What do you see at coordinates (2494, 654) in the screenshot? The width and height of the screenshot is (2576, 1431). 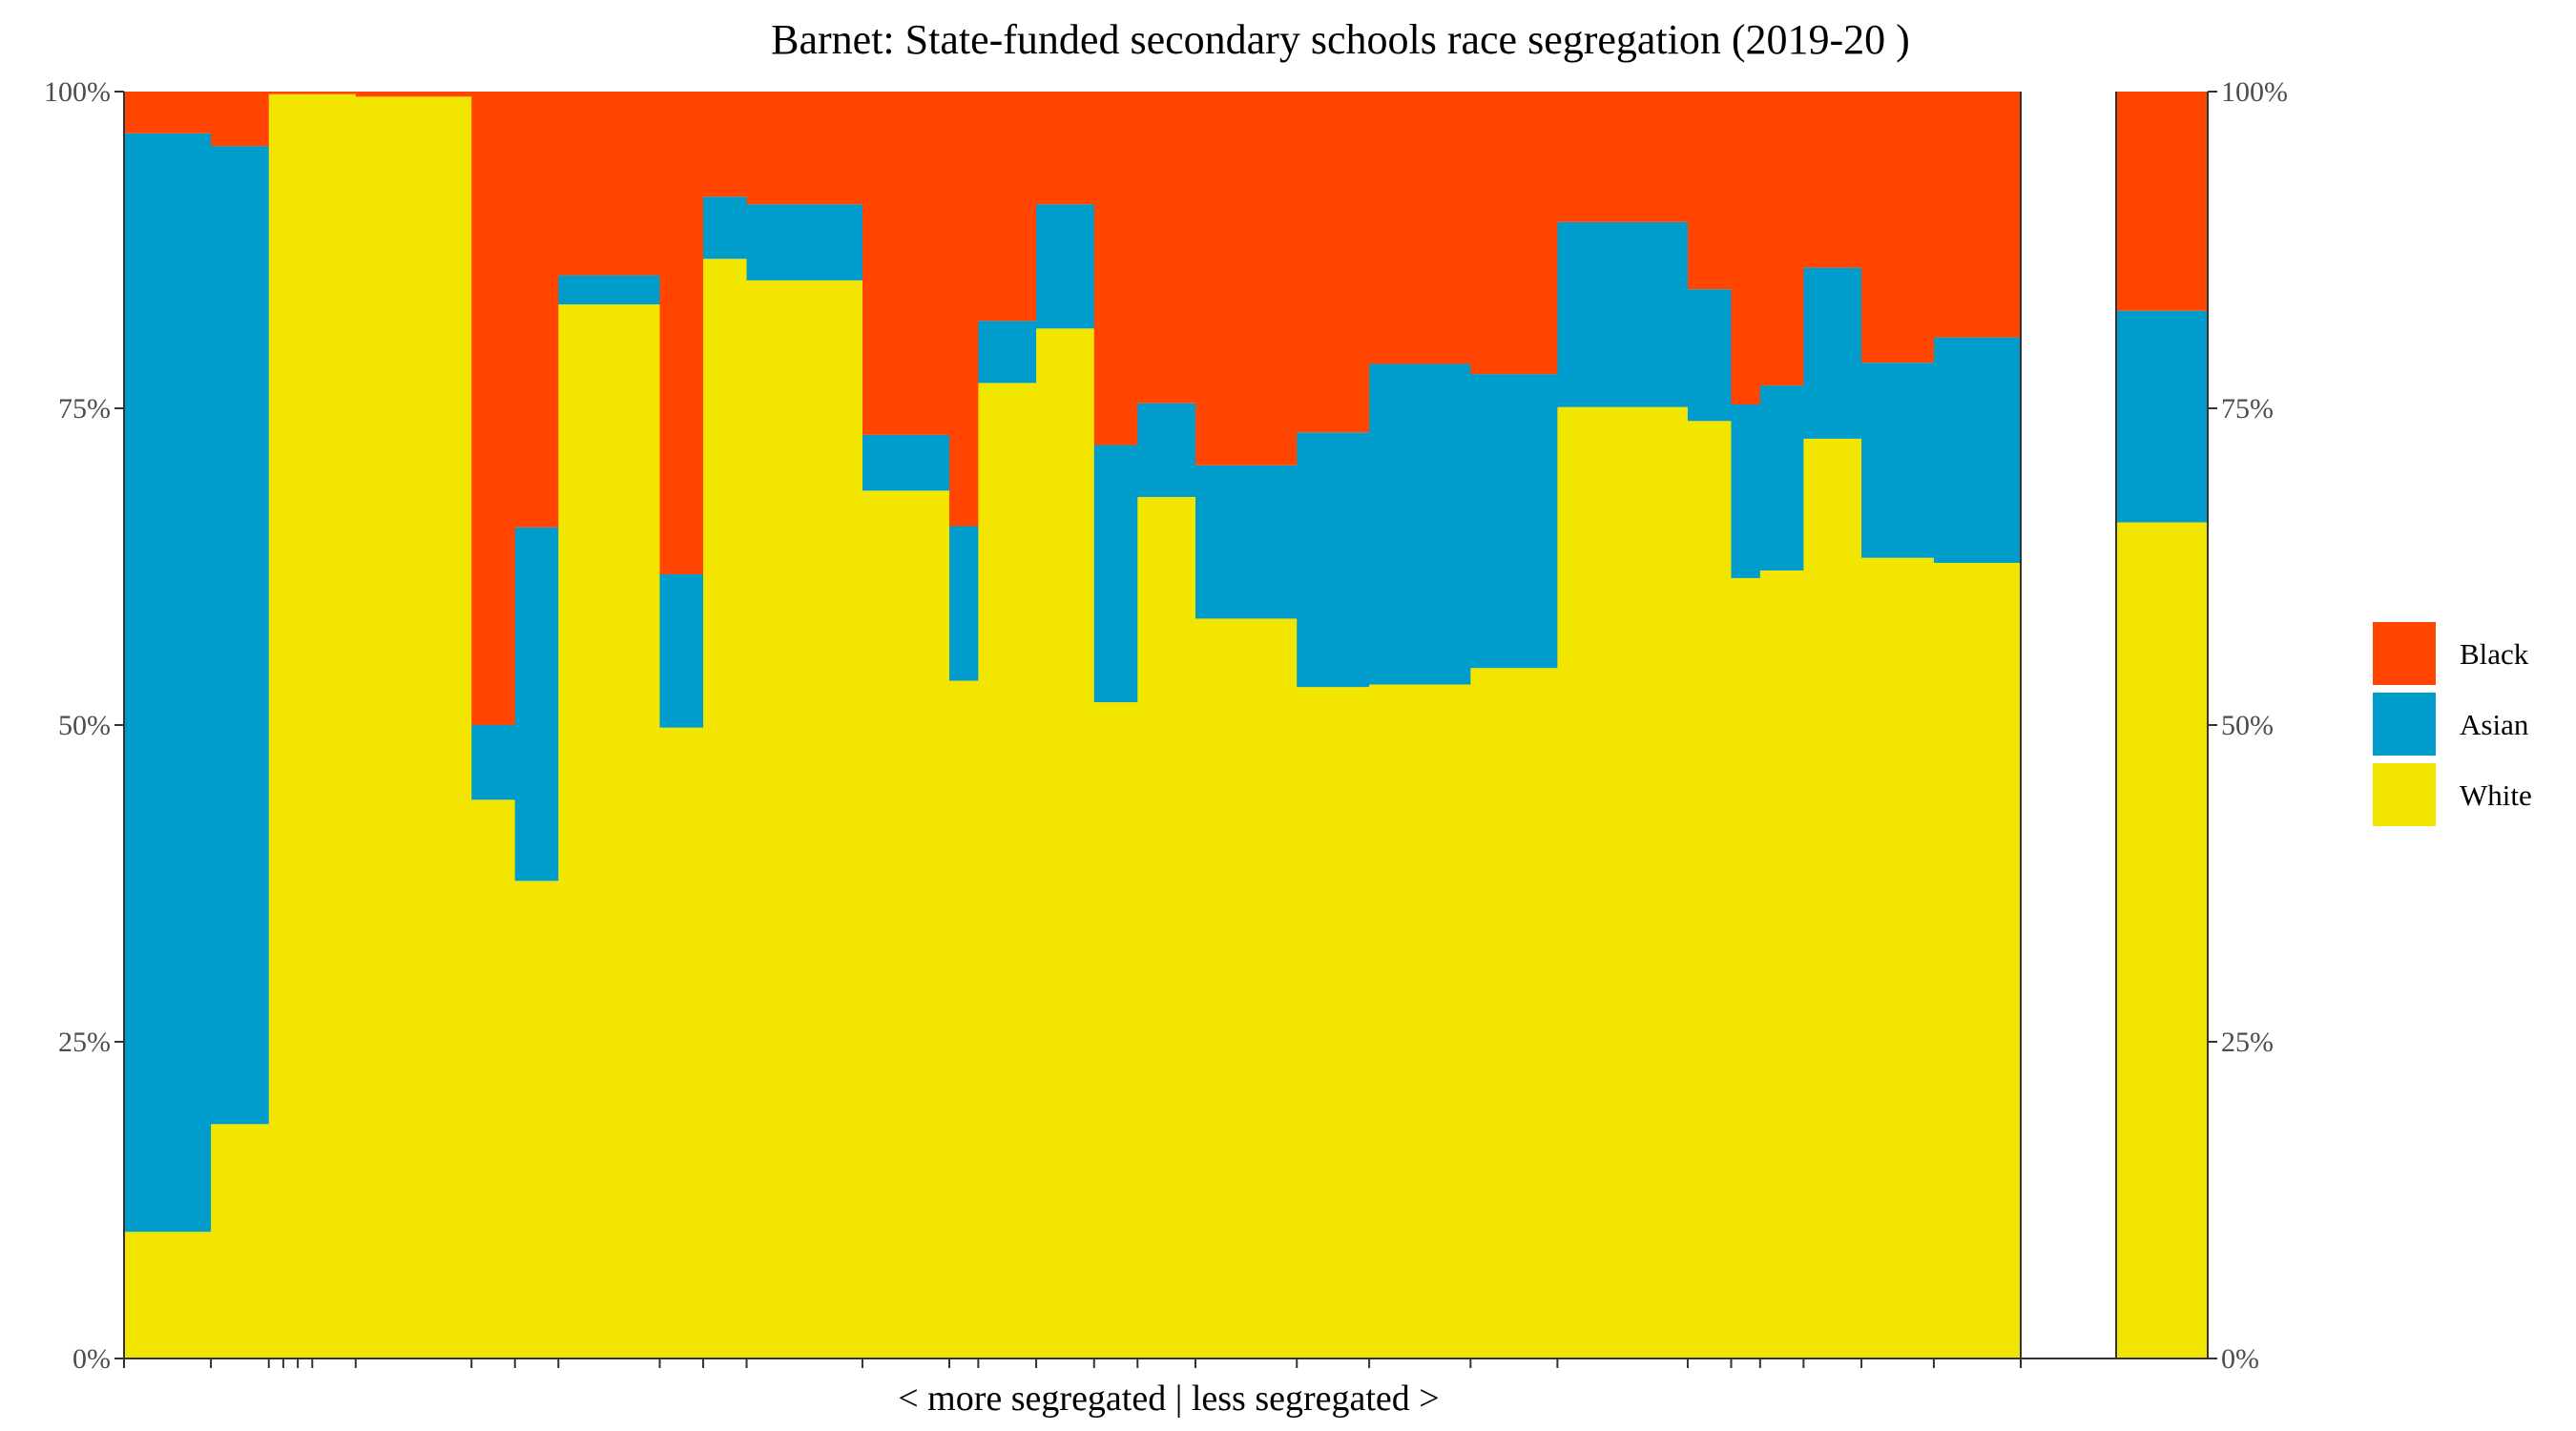 I see `legend-label-black: Black` at bounding box center [2494, 654].